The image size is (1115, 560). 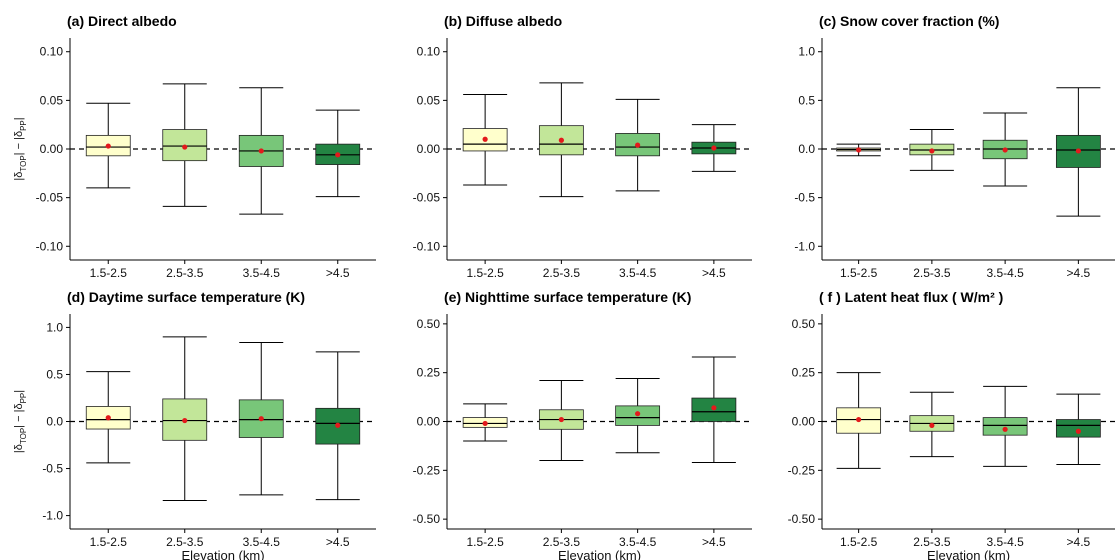 I want to click on y-tick-label: -0.50, so click(x=802, y=519).